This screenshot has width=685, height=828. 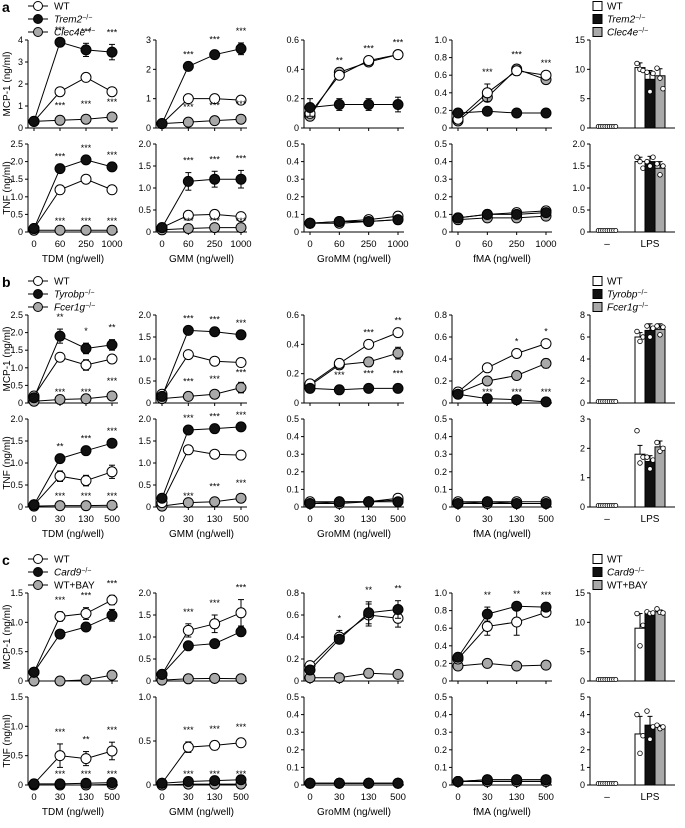 What do you see at coordinates (580, 622) in the screenshot?
I see `y-tick-label: 10` at bounding box center [580, 622].